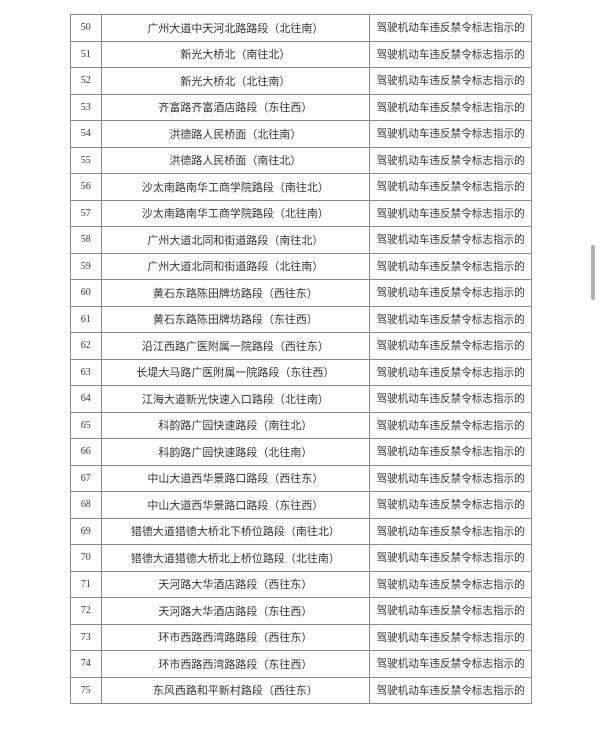  Describe the element at coordinates (86, 425) in the screenshot. I see `row-number: 65` at that location.